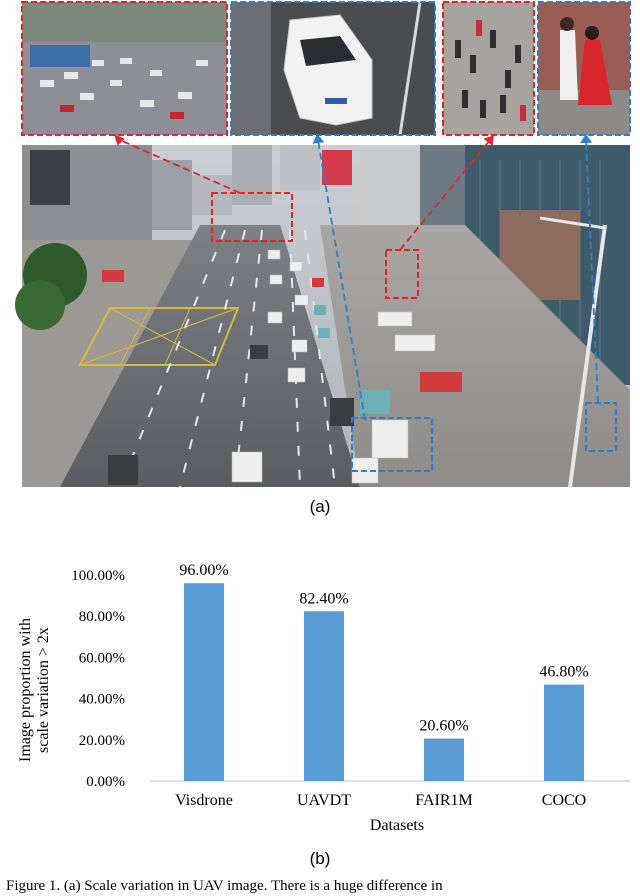 The width and height of the screenshot is (640, 896). What do you see at coordinates (98, 576) in the screenshot?
I see `y-tick-label: 100.00%` at bounding box center [98, 576].